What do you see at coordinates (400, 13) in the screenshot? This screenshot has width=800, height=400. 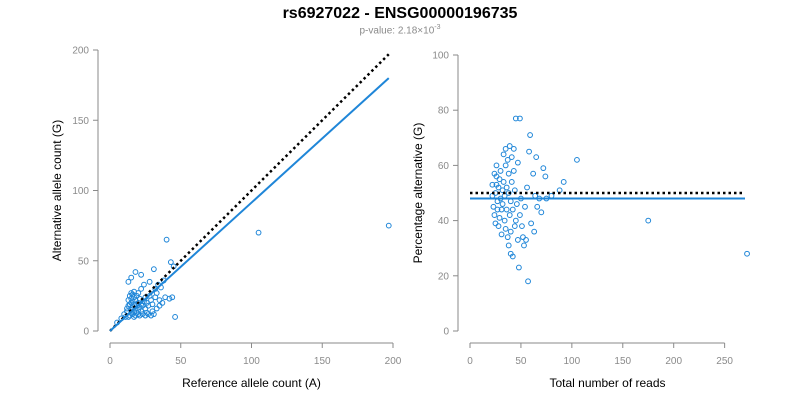 I see `chart-title: rs6927022 - ENSG00000196735` at bounding box center [400, 13].